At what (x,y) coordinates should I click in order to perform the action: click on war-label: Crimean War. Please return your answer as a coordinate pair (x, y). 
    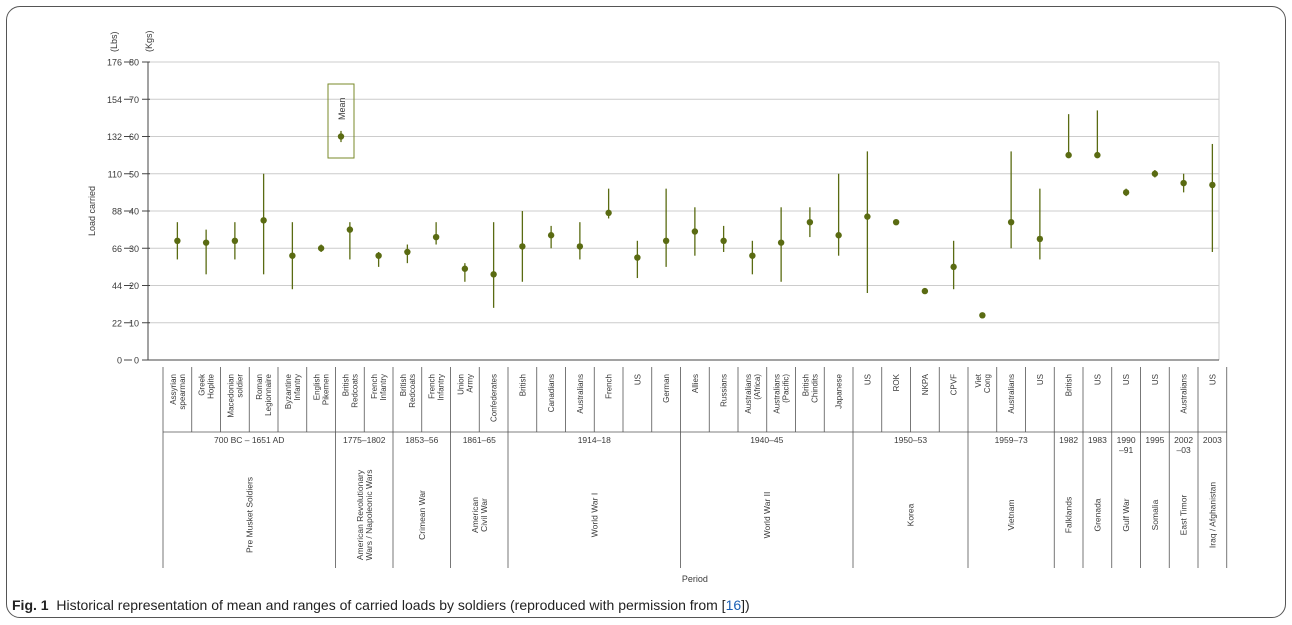
    Looking at the image, I should click on (422, 515).